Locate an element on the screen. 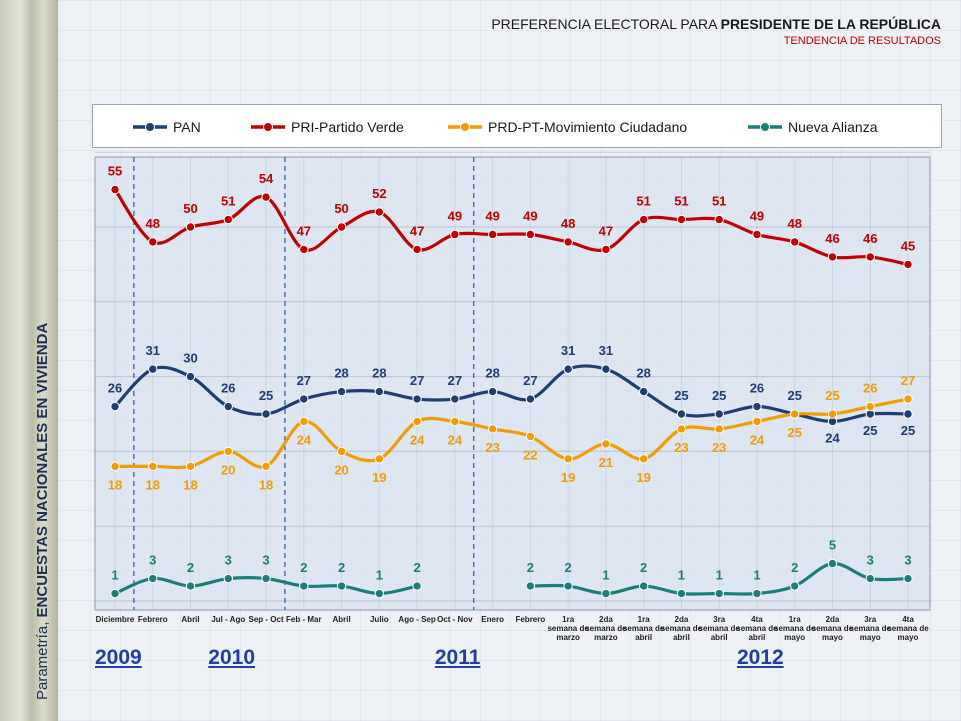 The image size is (961, 721). data-label: 52 is located at coordinates (379, 193).